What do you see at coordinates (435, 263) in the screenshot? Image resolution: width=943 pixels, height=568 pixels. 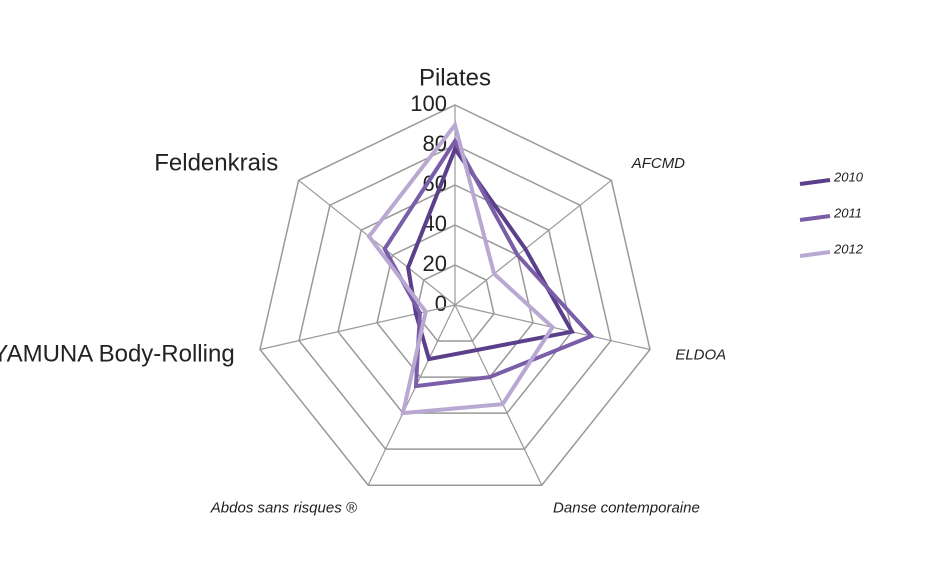 I see `r-tick-label: 20` at bounding box center [435, 263].